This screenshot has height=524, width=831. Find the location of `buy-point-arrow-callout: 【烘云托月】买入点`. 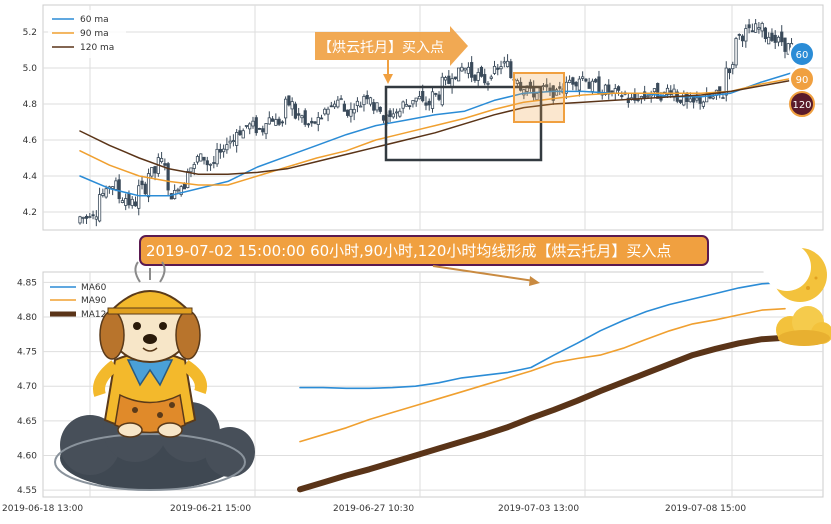

buy-point-arrow-callout: 【烘云托月】买入点 is located at coordinates (391, 46).